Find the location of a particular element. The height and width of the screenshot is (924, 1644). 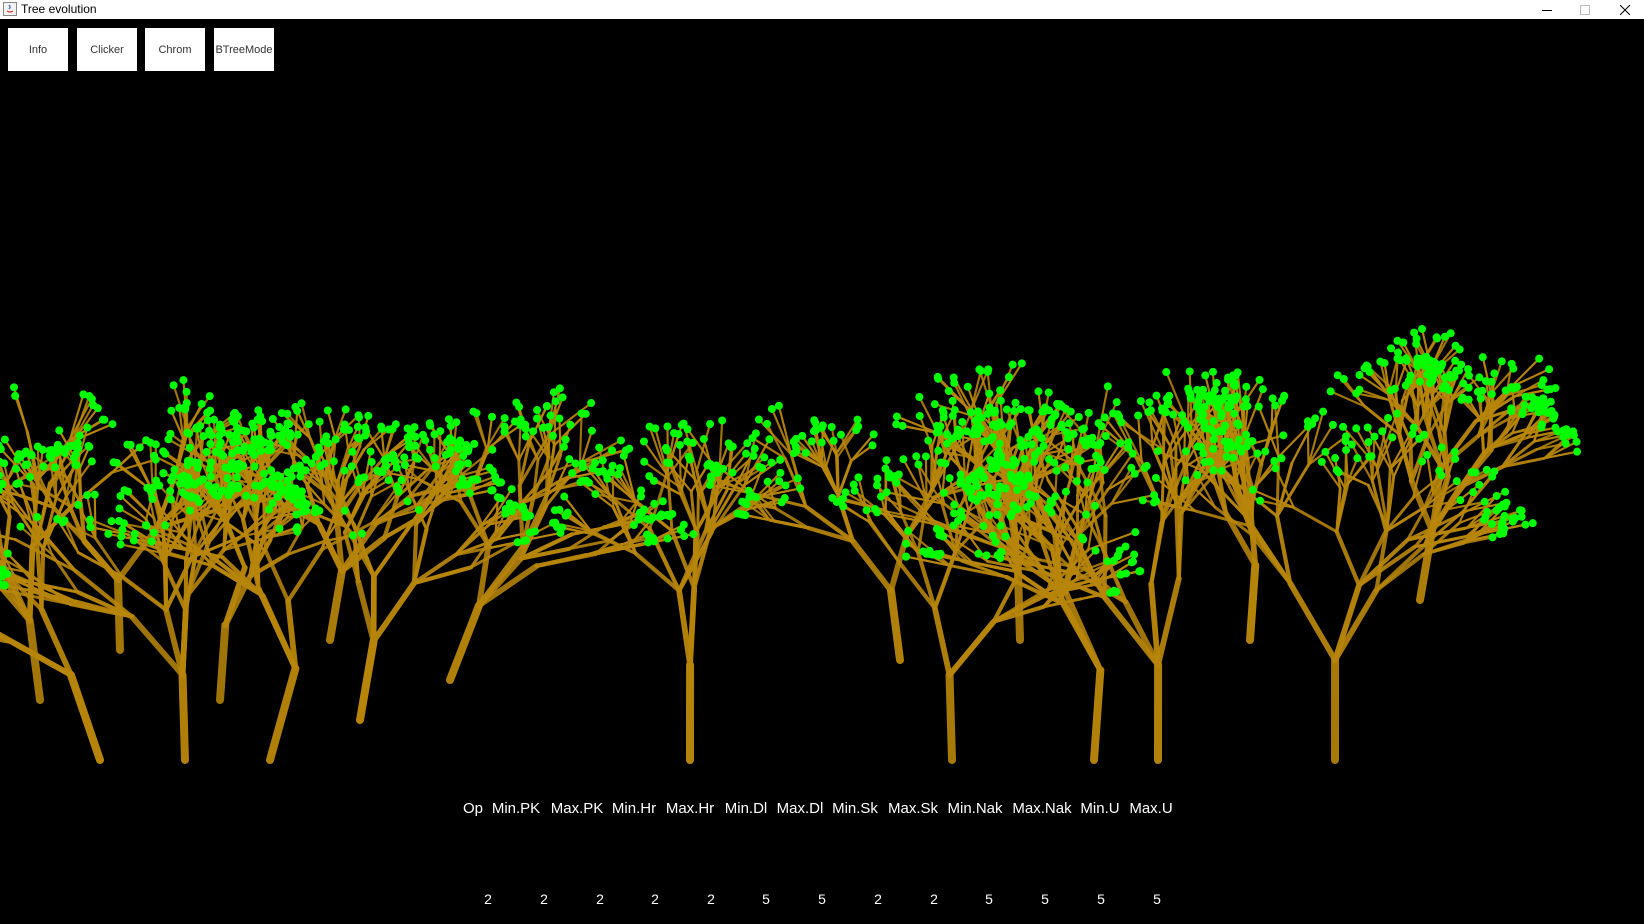

param-label-max-hr: Max.Hr is located at coordinates (690, 808).